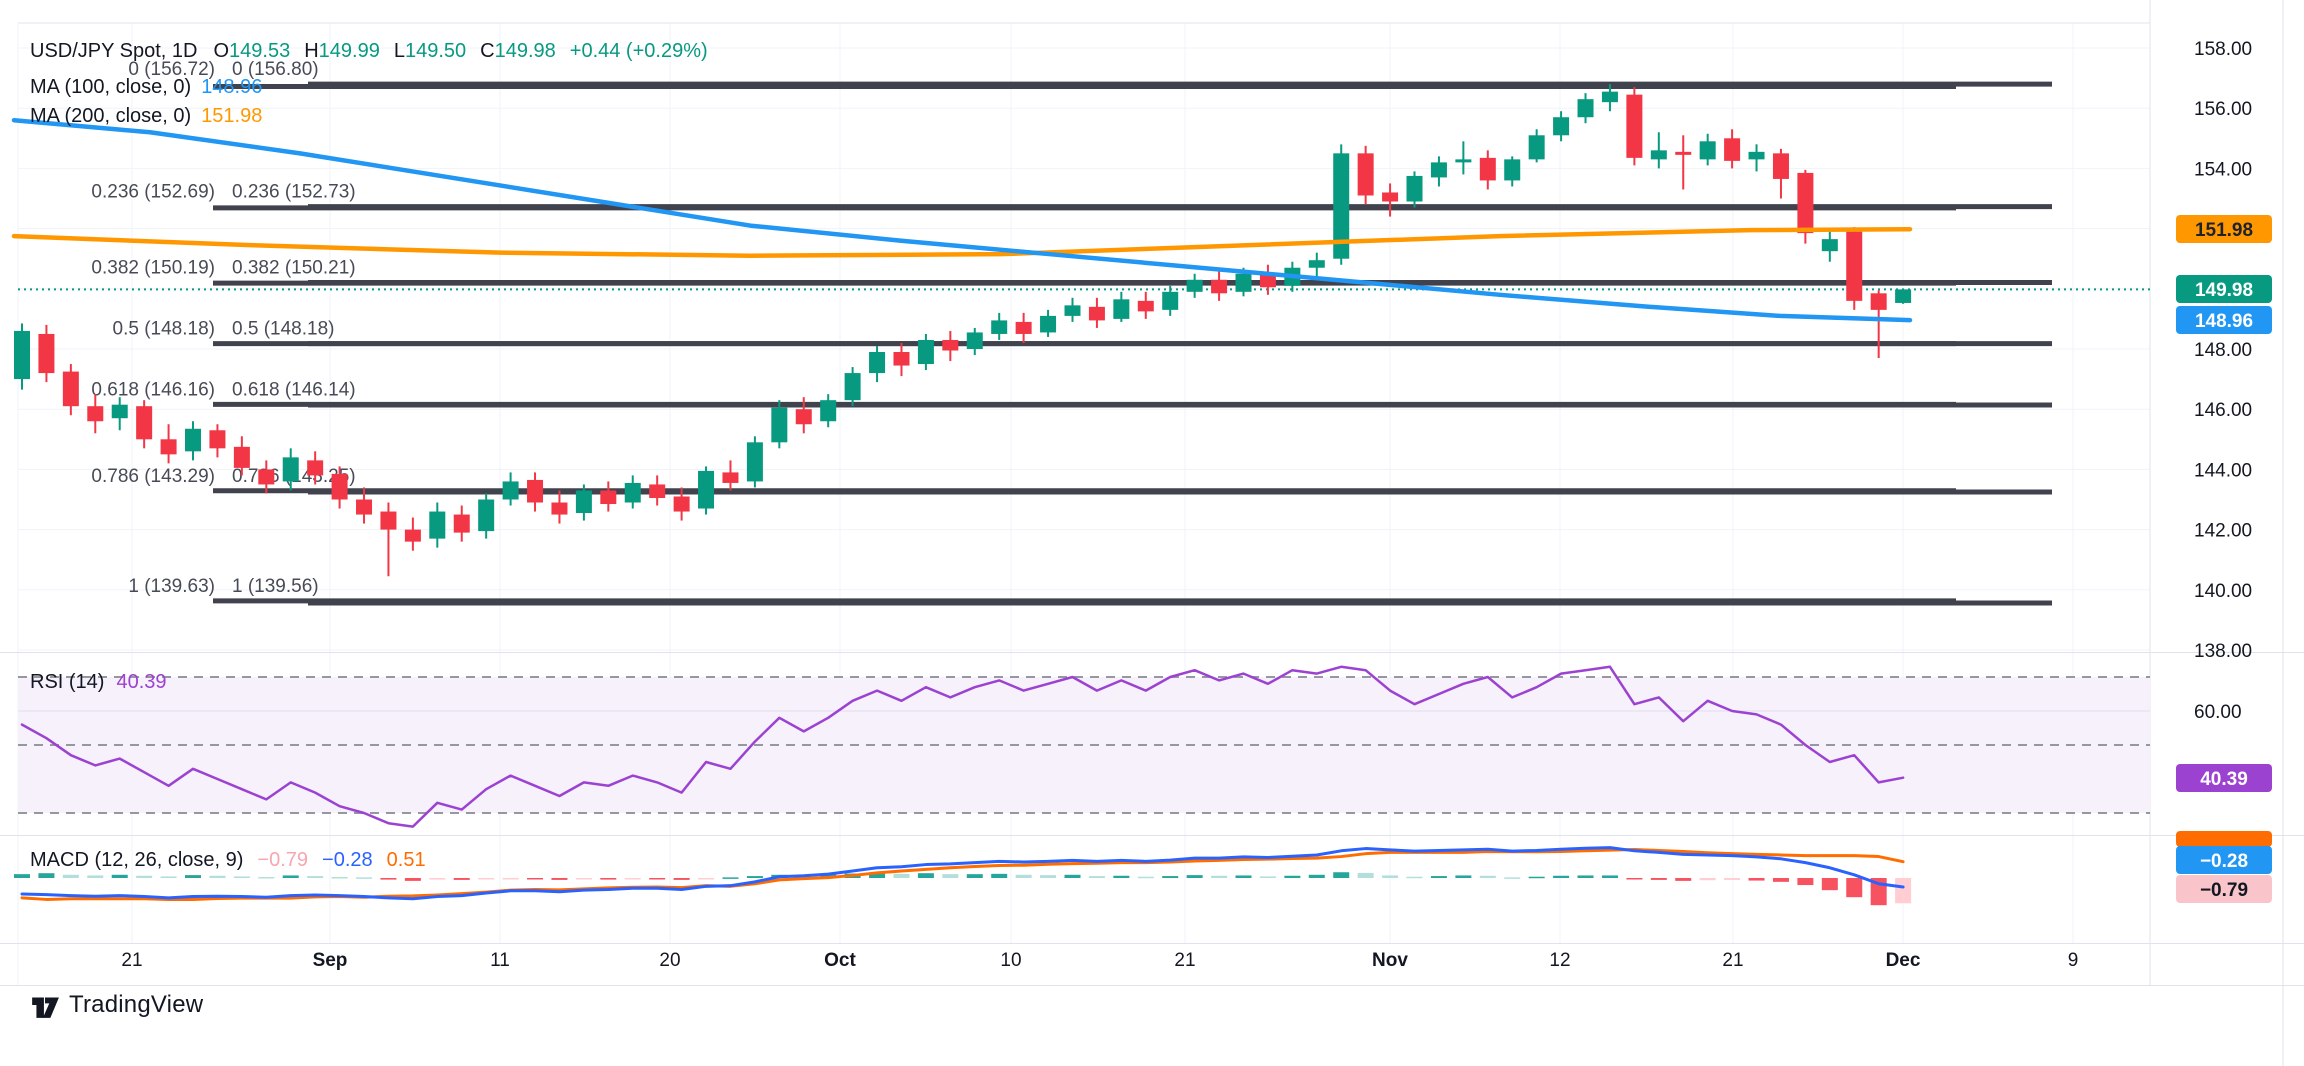  I want to click on macd-axis-badge-−0.28, so click(2224, 860).